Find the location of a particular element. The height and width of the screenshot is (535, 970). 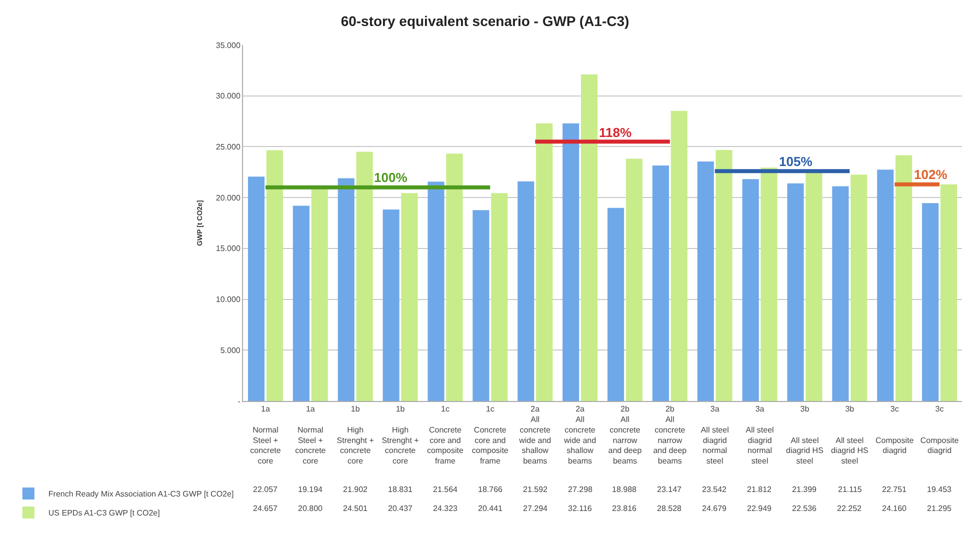

data-label: 20.441 is located at coordinates (491, 508).